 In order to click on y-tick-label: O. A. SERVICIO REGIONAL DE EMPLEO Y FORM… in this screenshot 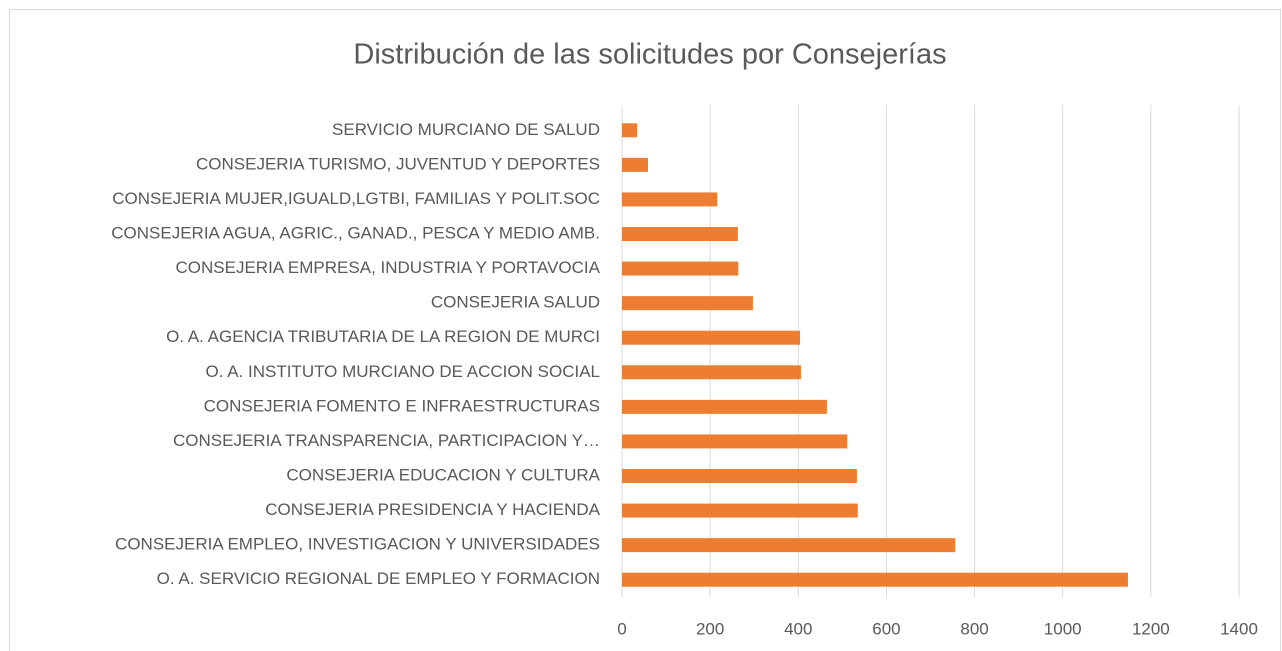, I will do `click(378, 578)`.